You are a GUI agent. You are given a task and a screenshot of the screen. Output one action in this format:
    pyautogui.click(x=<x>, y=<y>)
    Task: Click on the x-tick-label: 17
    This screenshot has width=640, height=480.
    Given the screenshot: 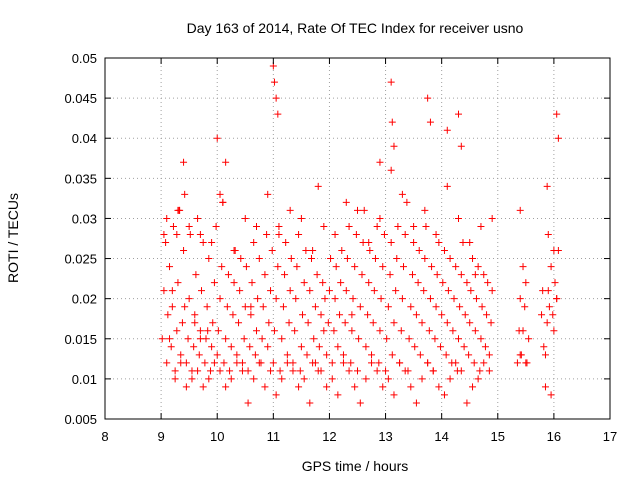 What is the action you would take?
    pyautogui.click(x=610, y=436)
    